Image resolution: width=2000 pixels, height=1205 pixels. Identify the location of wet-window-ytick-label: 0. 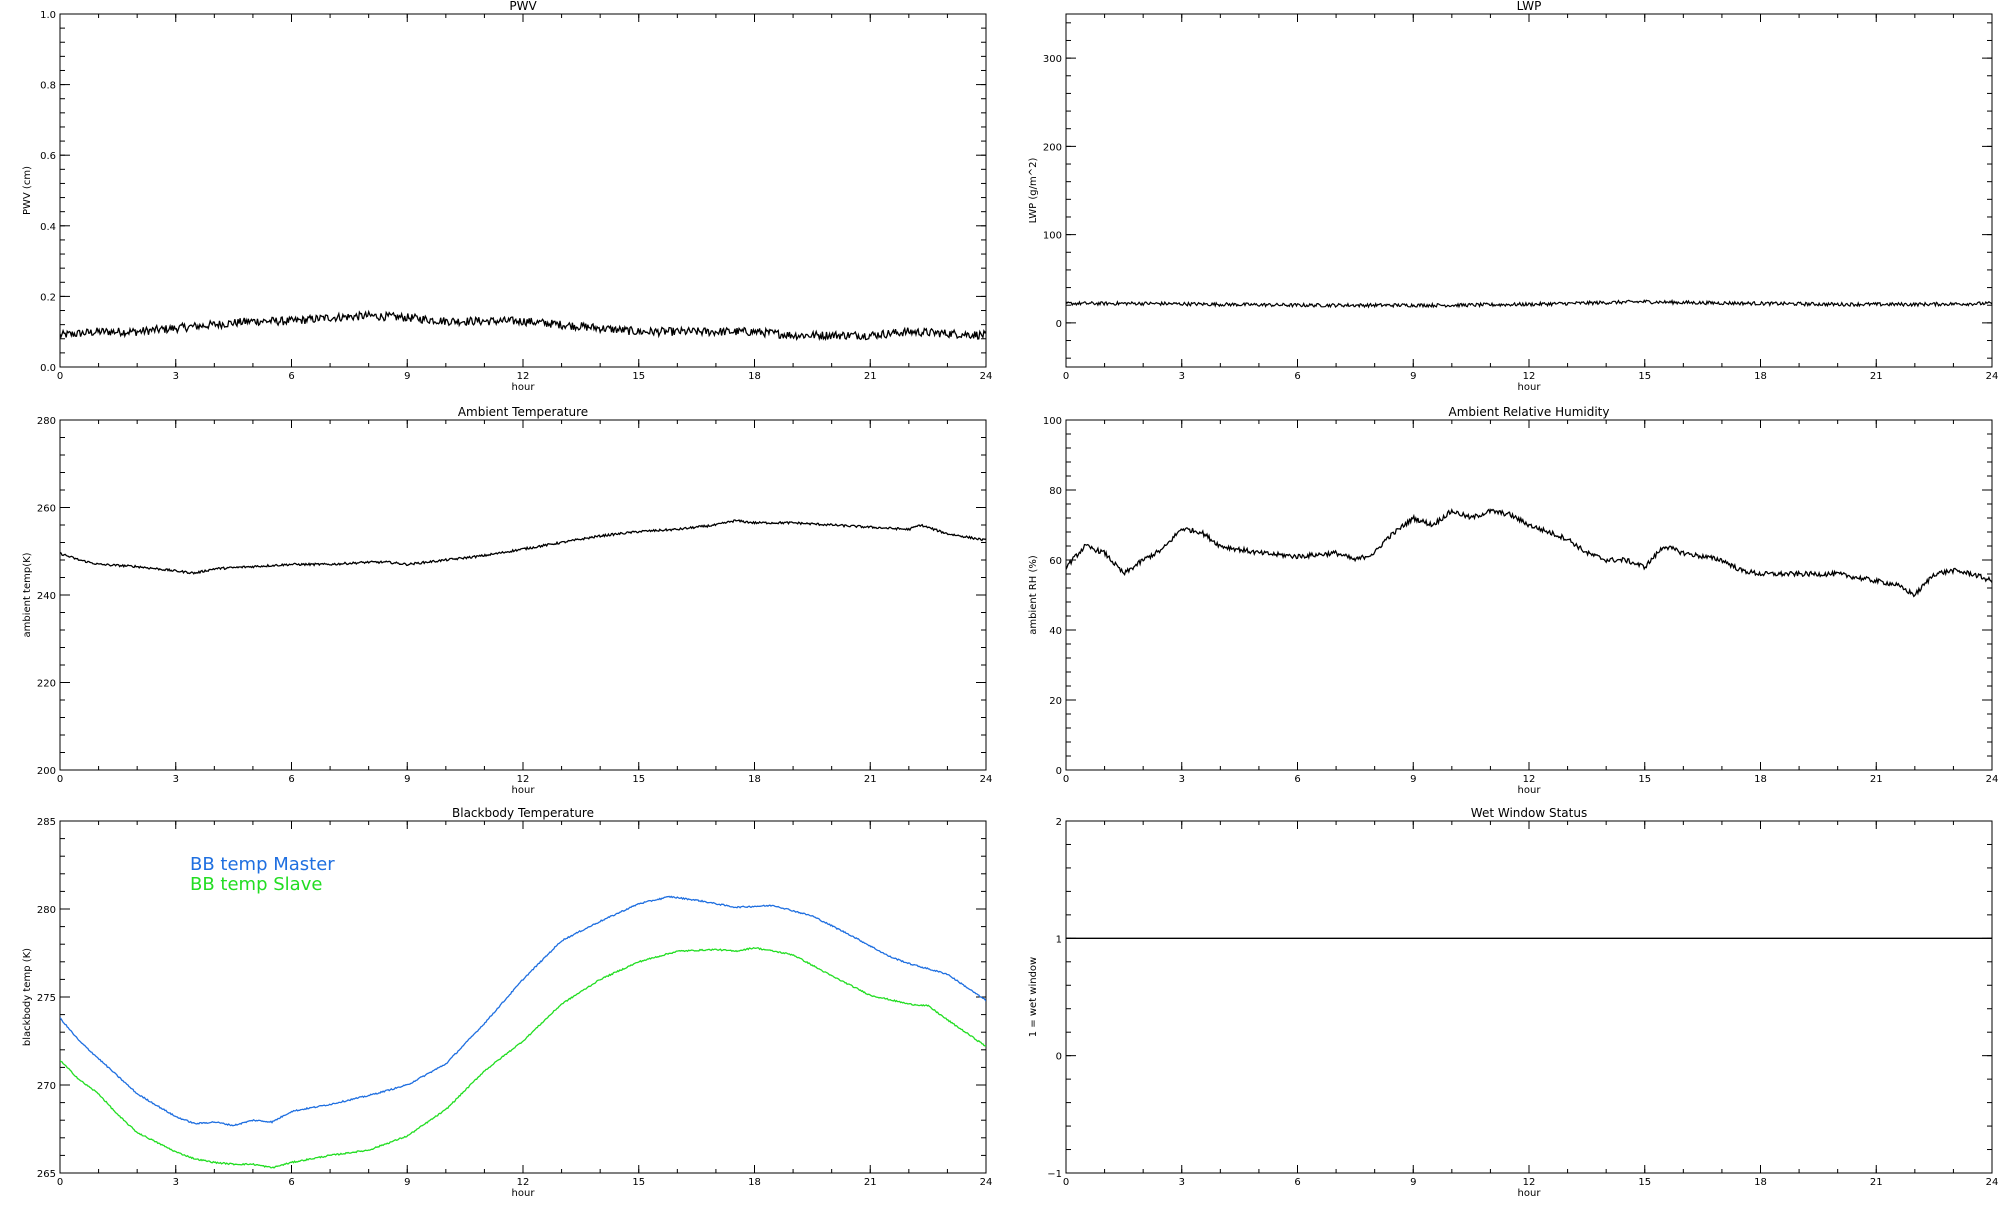
(1059, 1057).